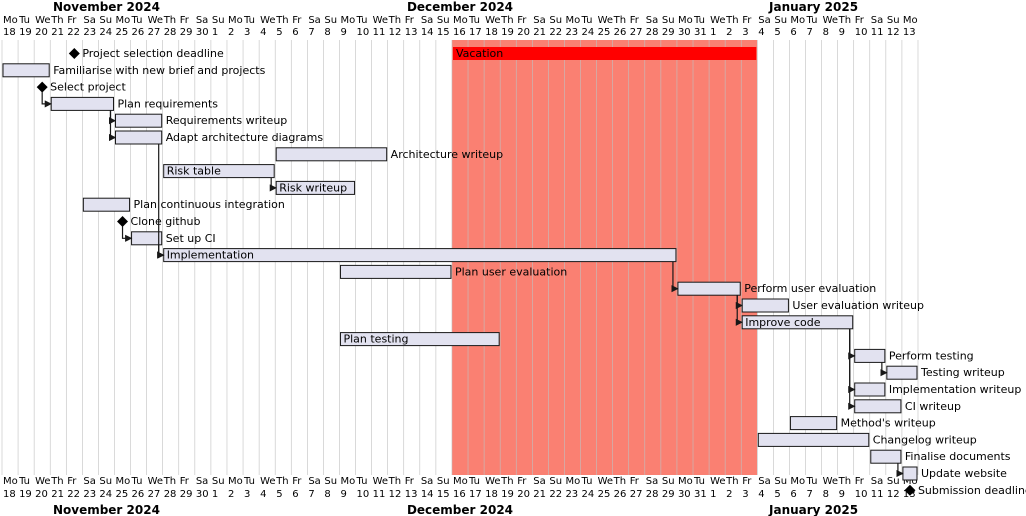 The image size is (1026, 516). What do you see at coordinates (460, 509) in the screenshot?
I see `month-label-bottom: December 2024` at bounding box center [460, 509].